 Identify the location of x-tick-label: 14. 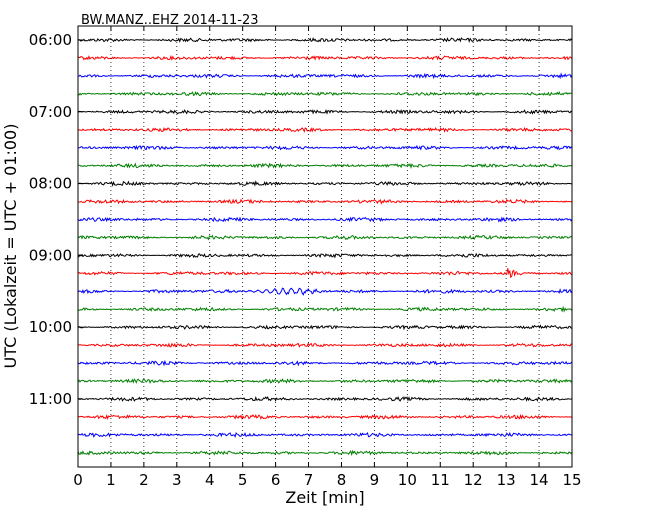
(539, 480).